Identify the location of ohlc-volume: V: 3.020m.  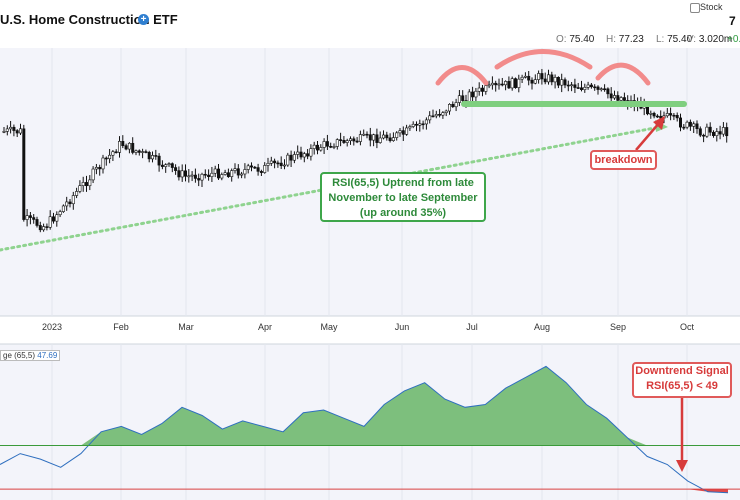
(709, 39).